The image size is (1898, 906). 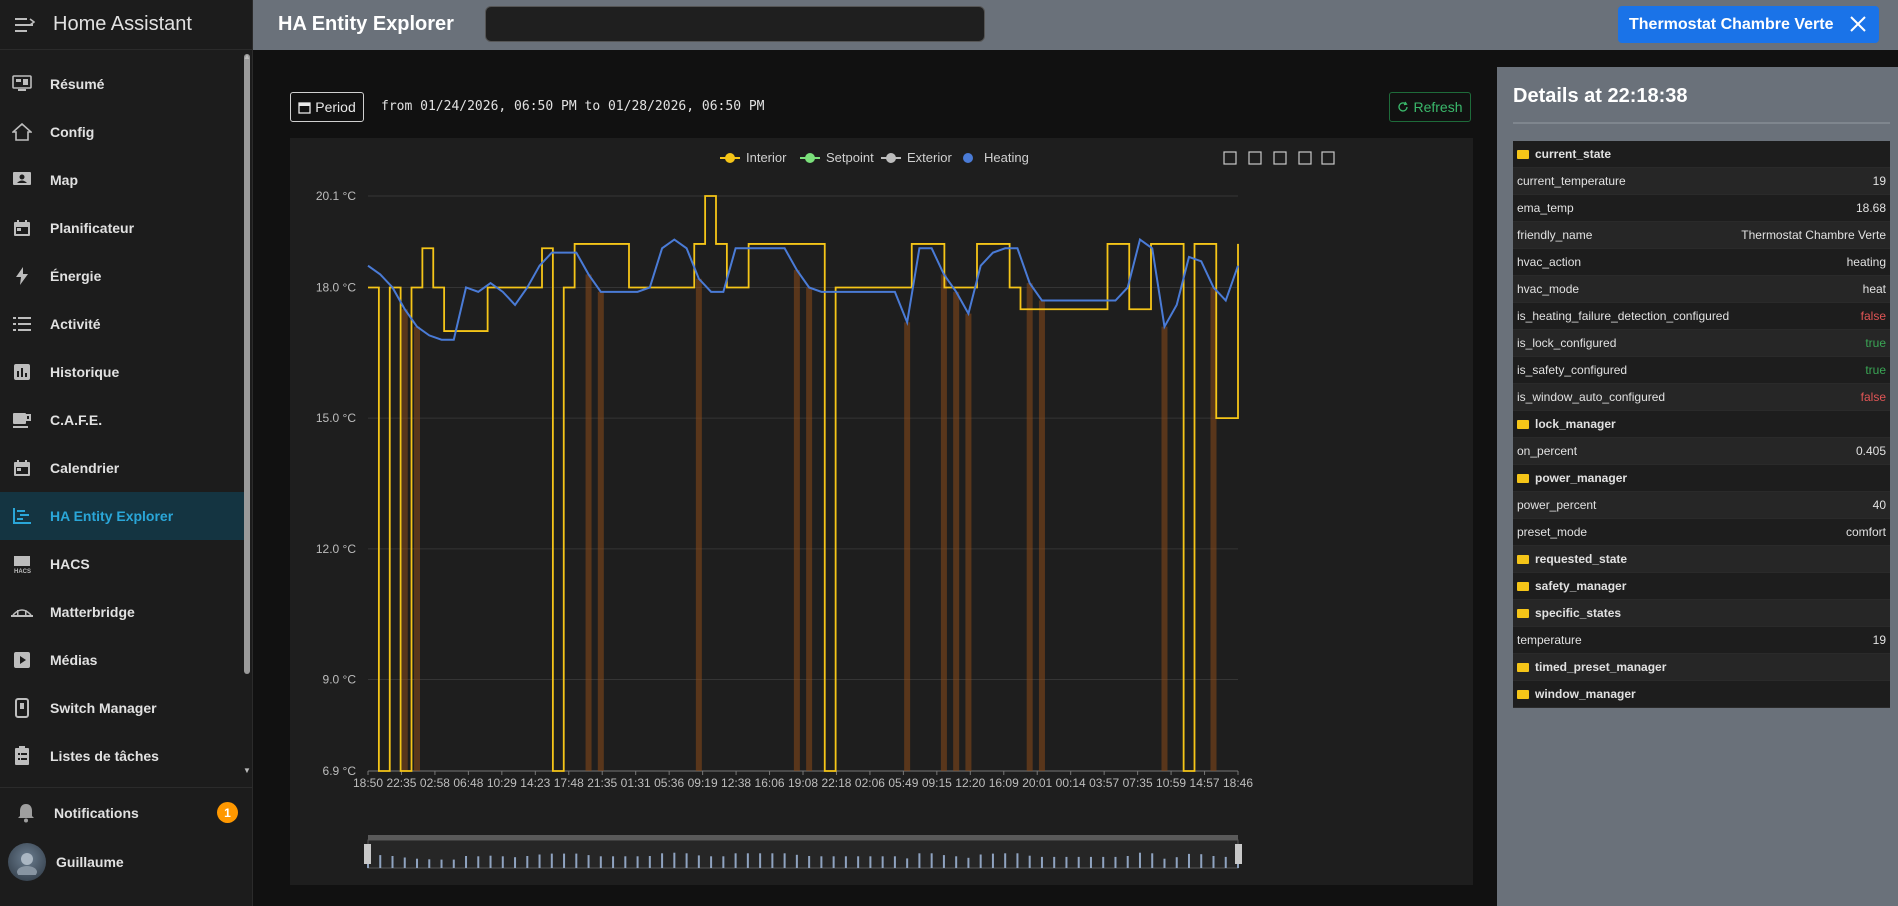 I want to click on sidebar-item-user: Guillaume, so click(x=126, y=862).